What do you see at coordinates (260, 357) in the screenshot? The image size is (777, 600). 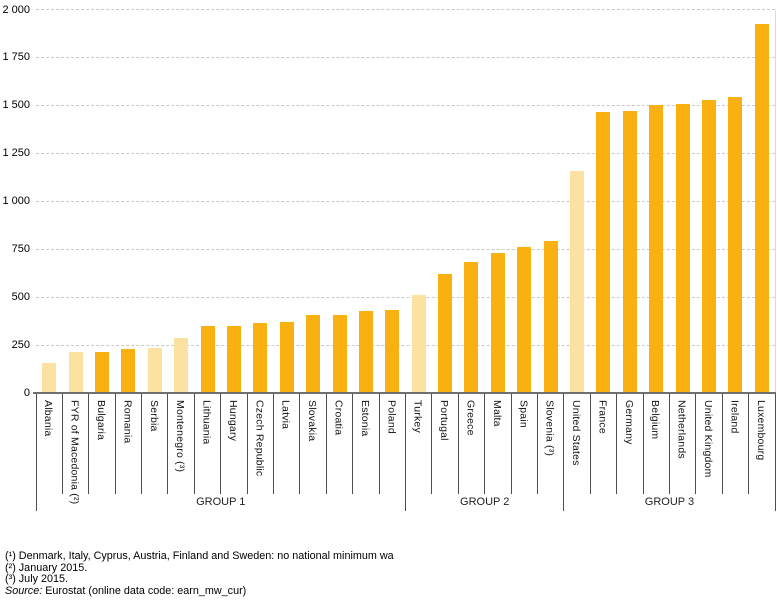 I see `bar-czech-republic` at bounding box center [260, 357].